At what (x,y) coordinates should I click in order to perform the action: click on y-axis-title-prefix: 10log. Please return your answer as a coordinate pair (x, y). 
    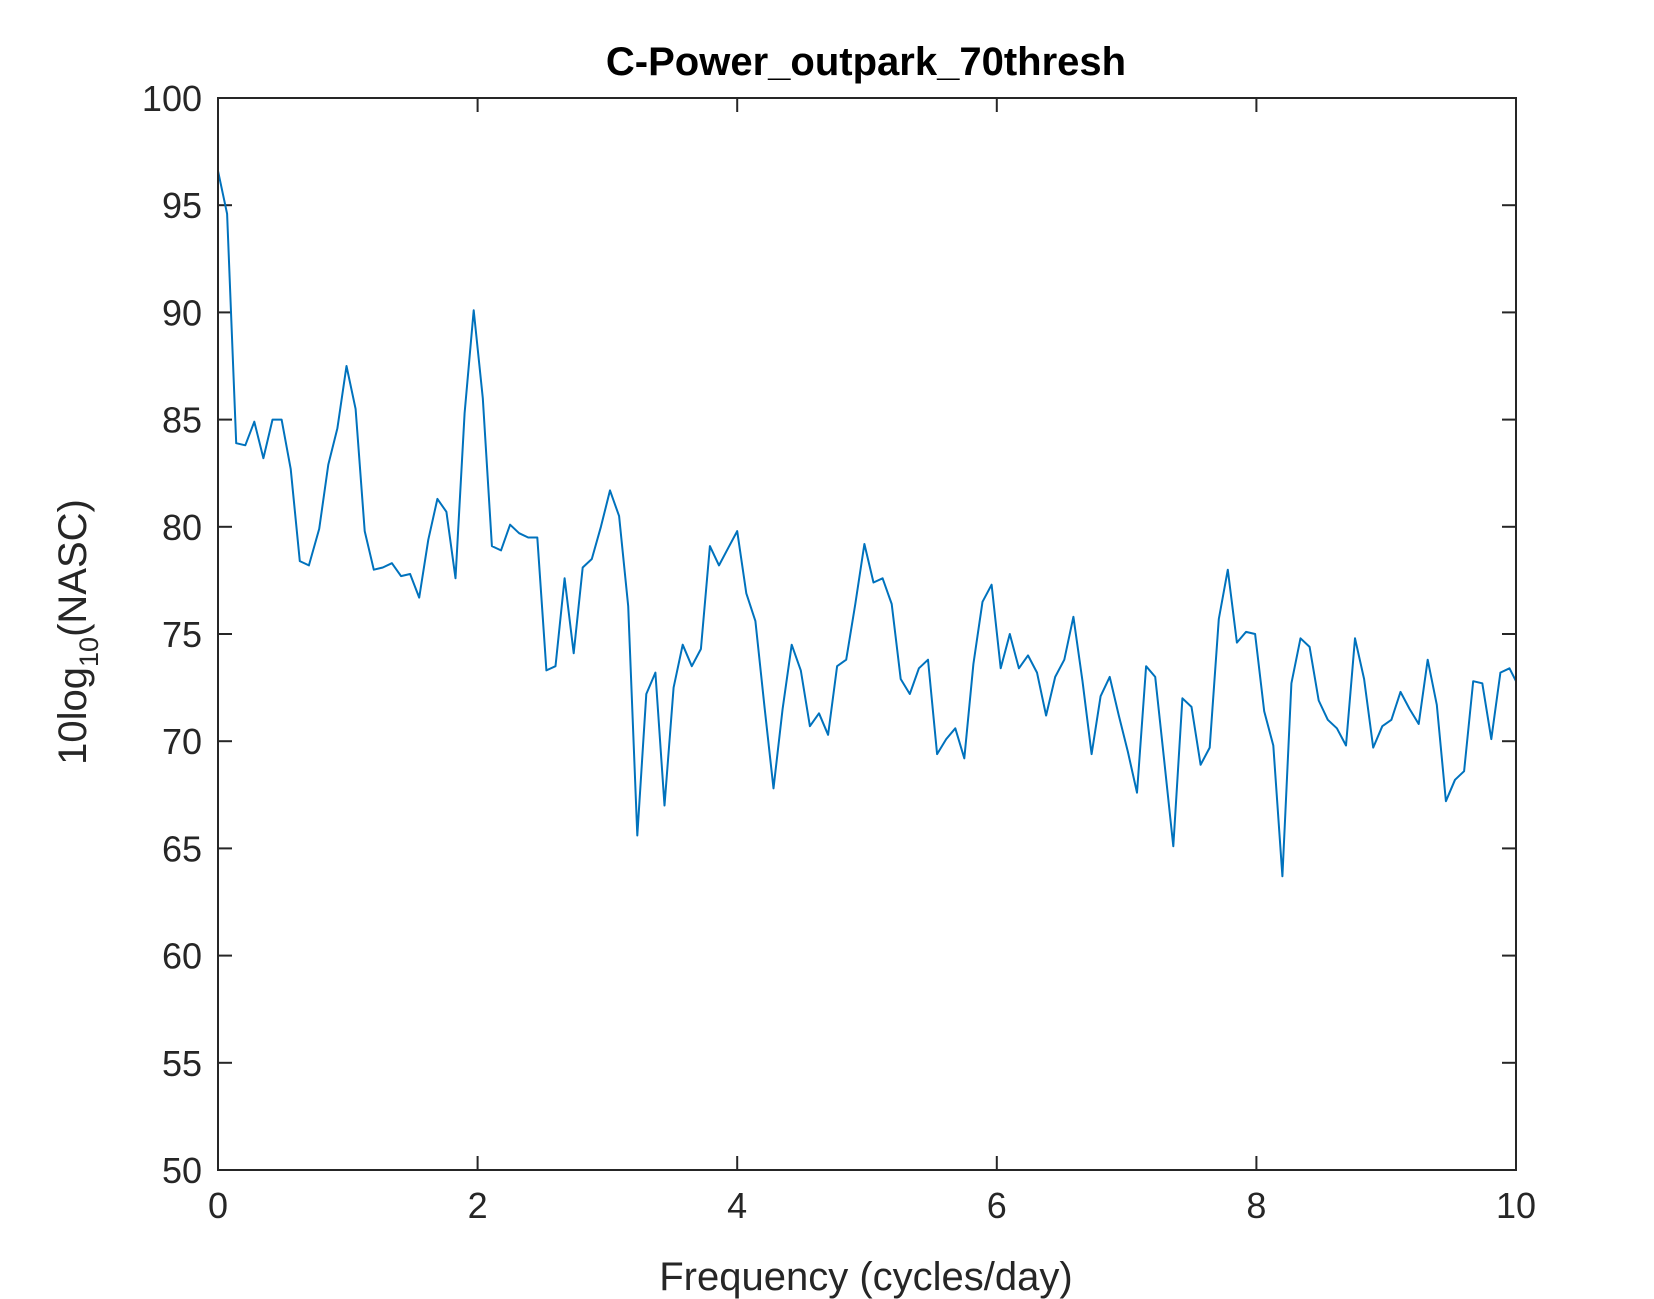
    Looking at the image, I should click on (73, 716).